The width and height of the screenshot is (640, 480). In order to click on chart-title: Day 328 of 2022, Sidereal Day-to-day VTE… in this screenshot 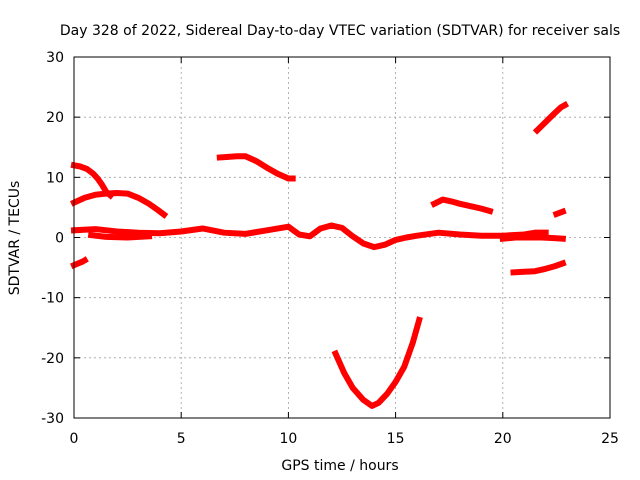, I will do `click(340, 31)`.